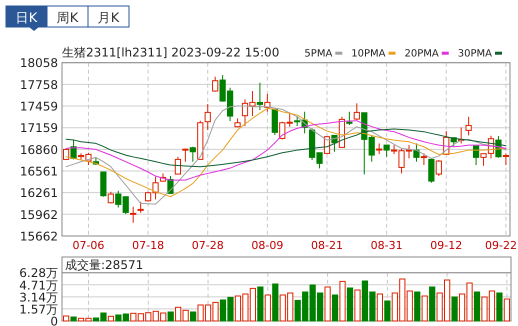 The width and height of the screenshot is (518, 326). What do you see at coordinates (501, 245) in the screenshot?
I see `x-tick-label: 09-22` at bounding box center [501, 245].